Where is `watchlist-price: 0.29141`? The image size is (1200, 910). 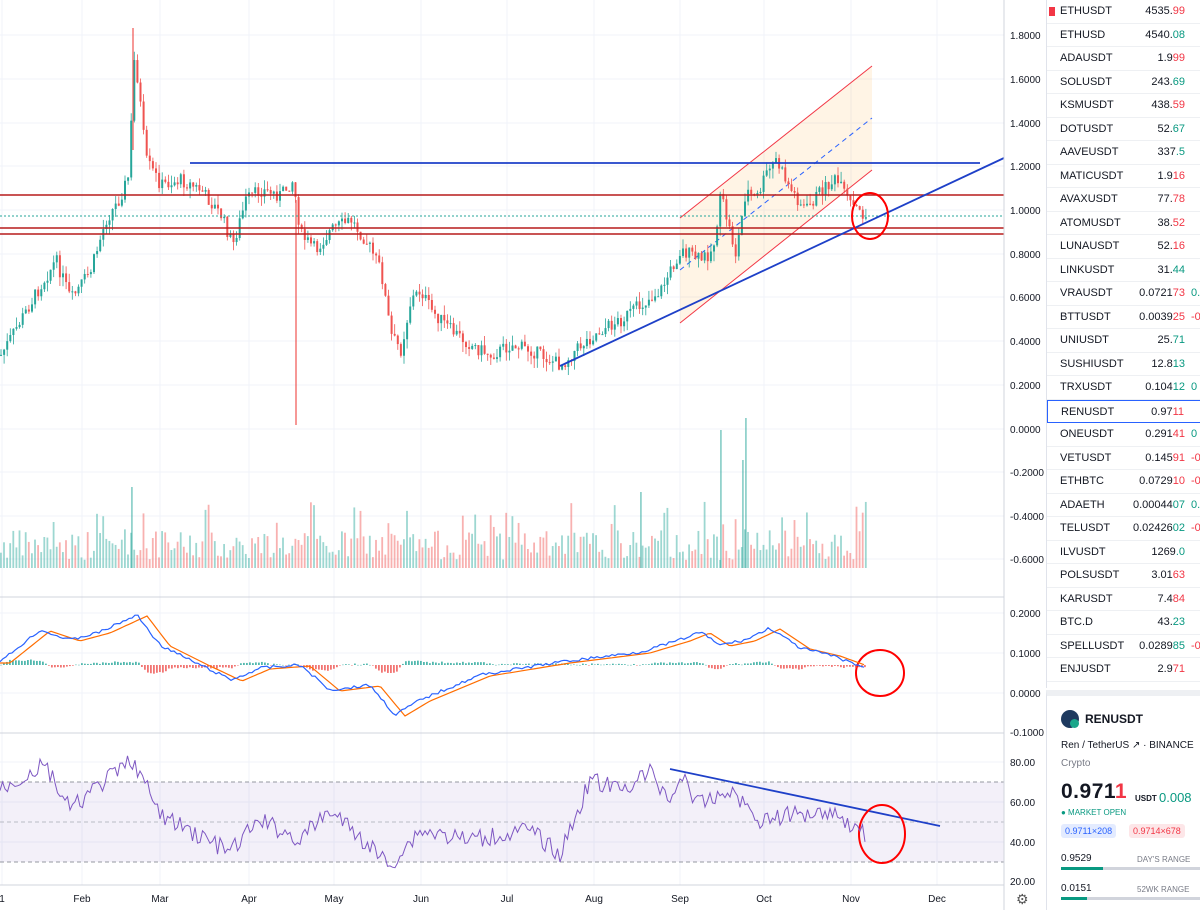
watchlist-price: 0.29141 is located at coordinates (1165, 434).